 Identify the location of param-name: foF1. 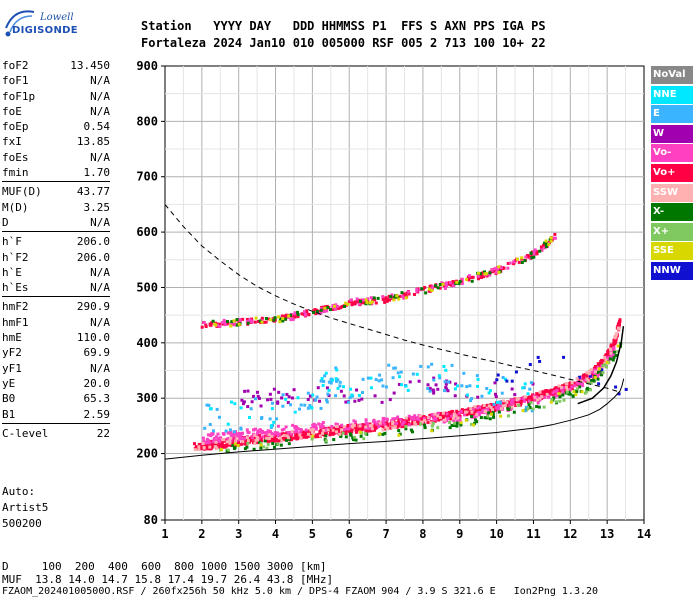
(15, 81).